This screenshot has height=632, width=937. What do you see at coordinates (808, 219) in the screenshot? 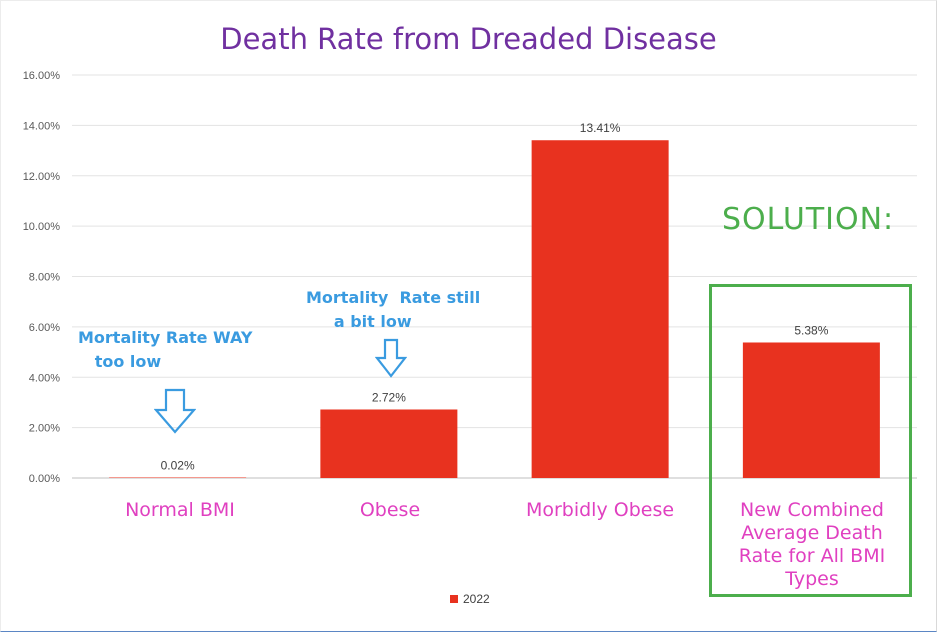
I see `solution-label: SOLUTION:` at bounding box center [808, 219].